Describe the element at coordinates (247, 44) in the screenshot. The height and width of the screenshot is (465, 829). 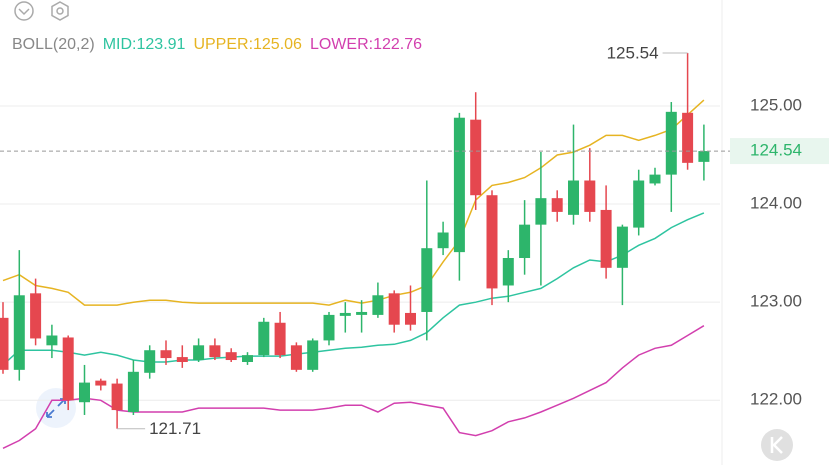
I see `legend-entry: UPPER:125.06` at that location.